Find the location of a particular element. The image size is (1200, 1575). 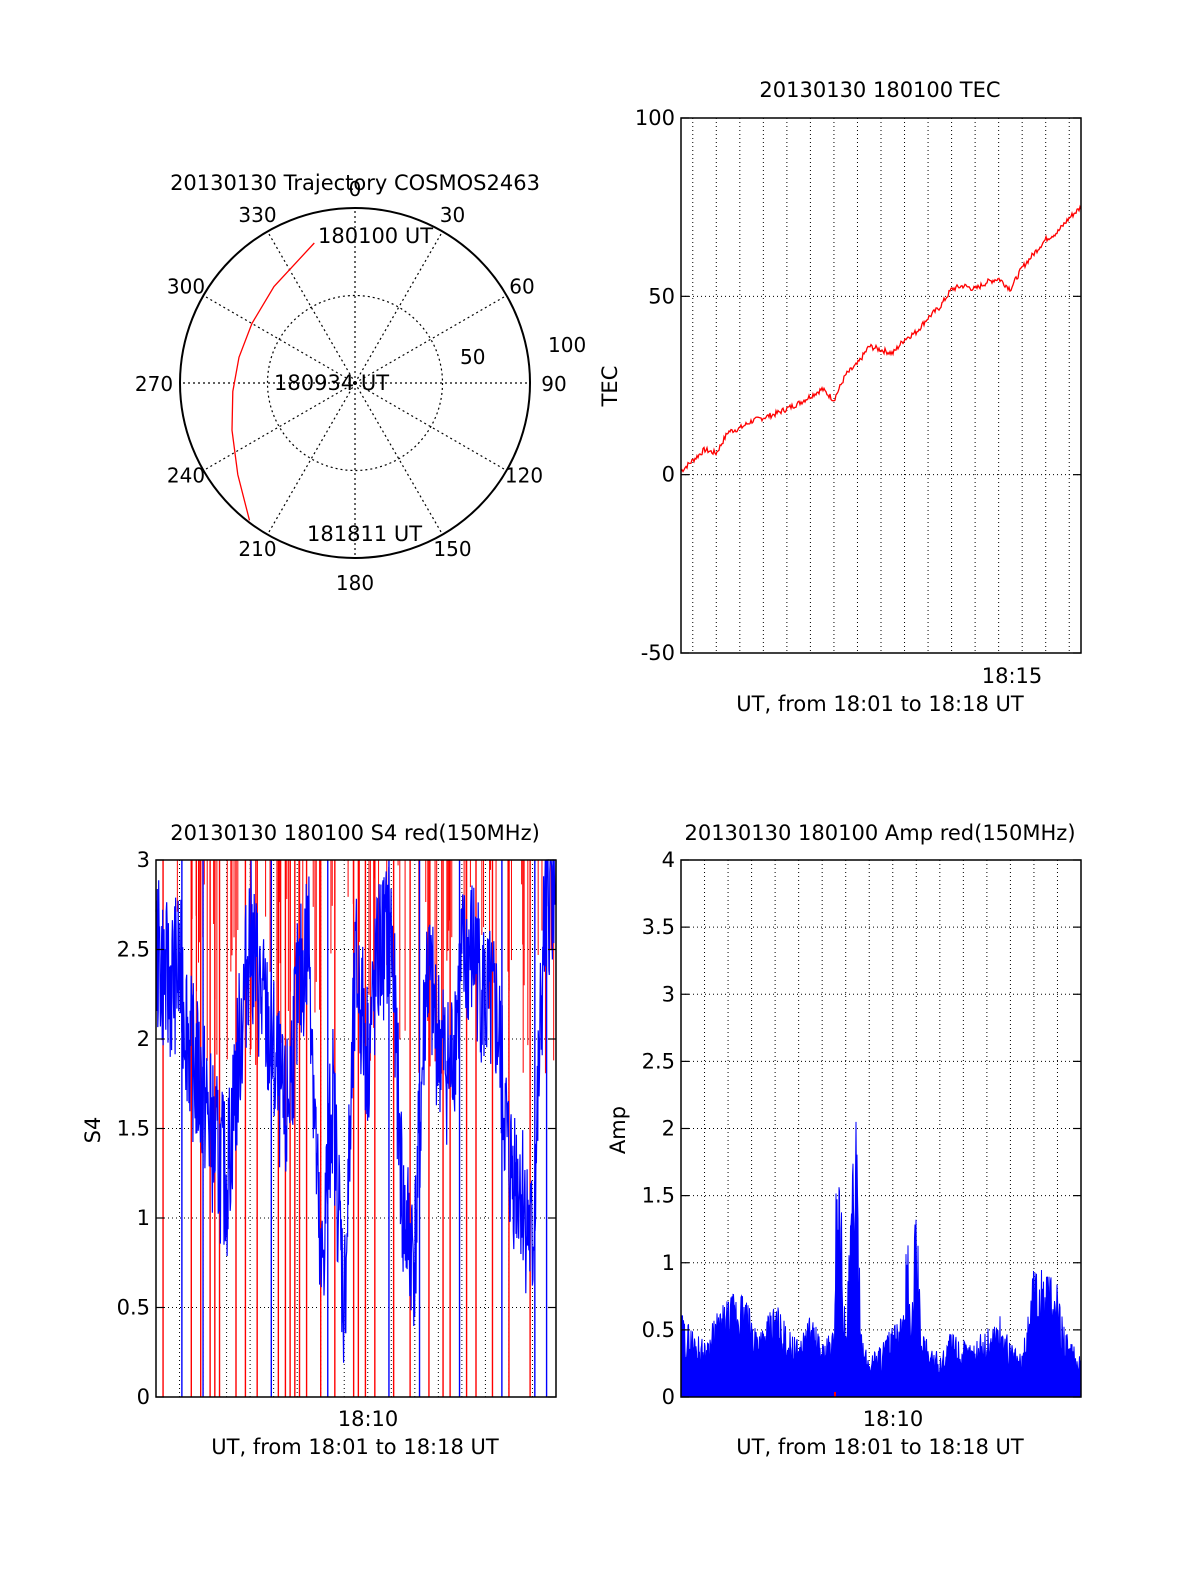

polar-angle-label-0: 0 is located at coordinates (355, 189).